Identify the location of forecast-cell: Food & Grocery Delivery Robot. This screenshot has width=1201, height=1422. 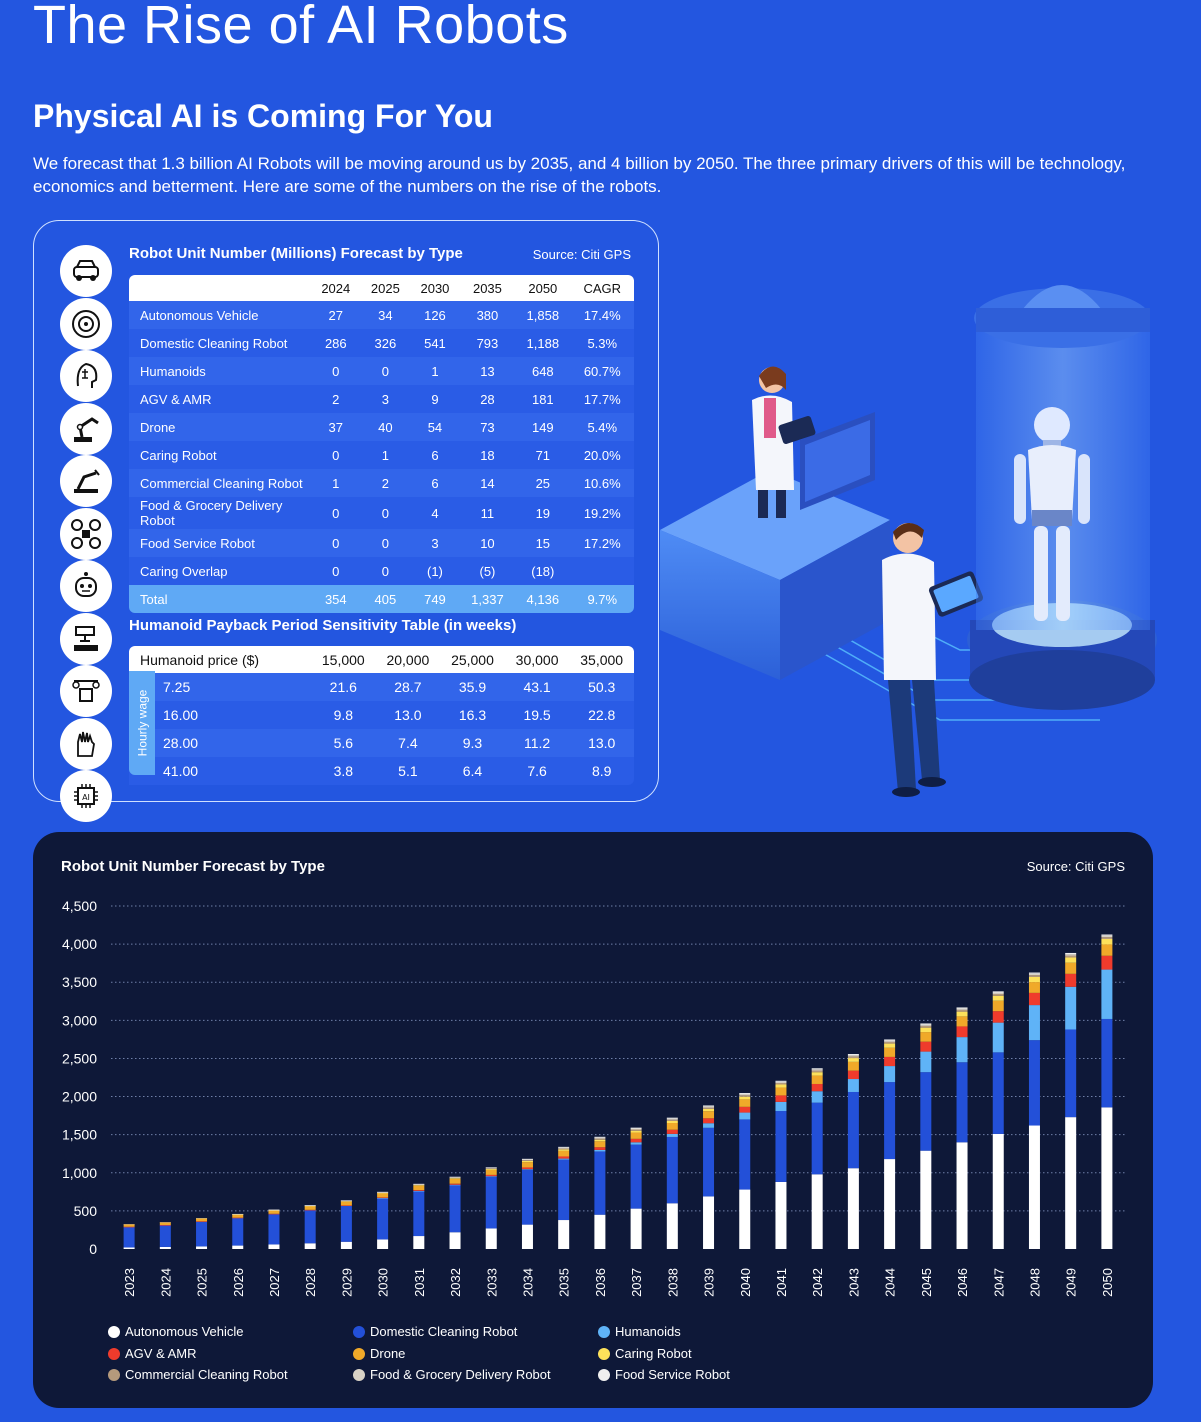
(220, 513).